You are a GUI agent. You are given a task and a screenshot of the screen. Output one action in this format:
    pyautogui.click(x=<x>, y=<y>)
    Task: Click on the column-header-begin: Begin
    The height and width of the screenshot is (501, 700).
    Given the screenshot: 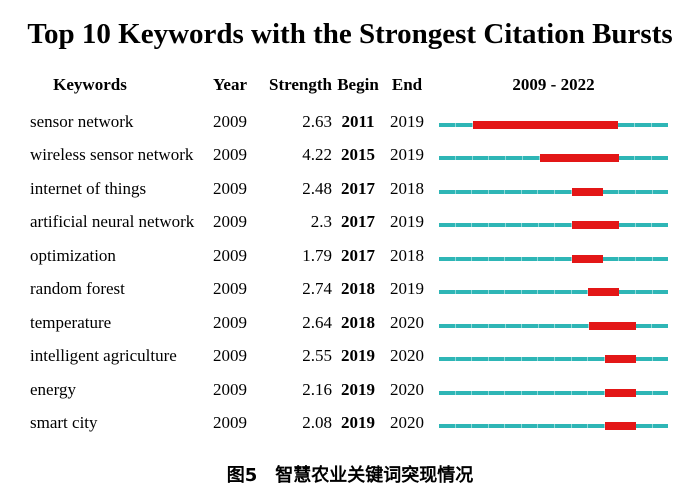 What is the action you would take?
    pyautogui.click(x=358, y=84)
    